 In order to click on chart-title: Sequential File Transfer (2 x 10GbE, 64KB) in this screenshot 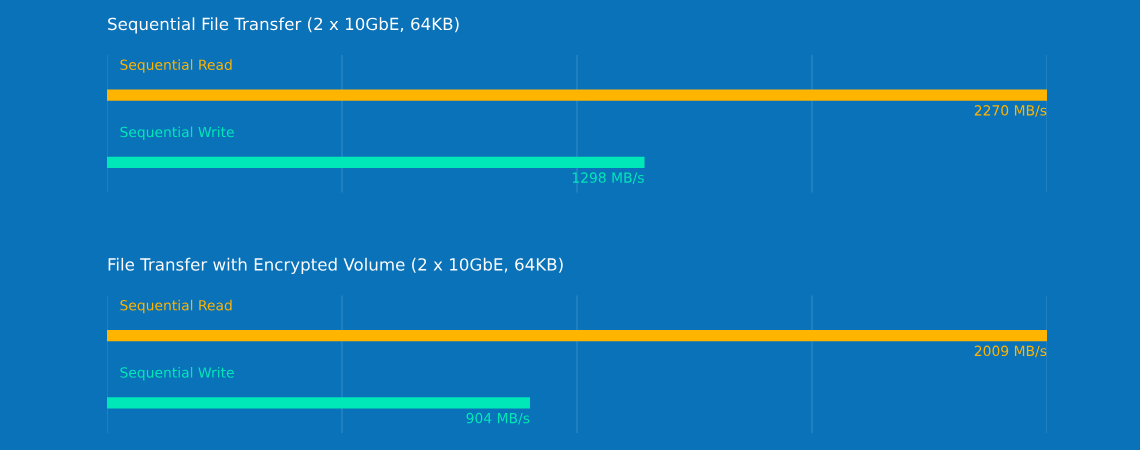, I will do `click(283, 25)`.